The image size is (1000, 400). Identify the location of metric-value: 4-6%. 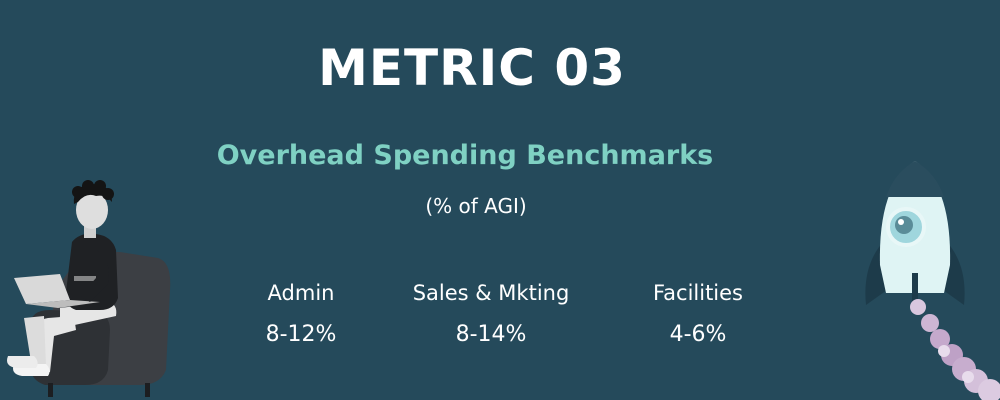
(698, 334).